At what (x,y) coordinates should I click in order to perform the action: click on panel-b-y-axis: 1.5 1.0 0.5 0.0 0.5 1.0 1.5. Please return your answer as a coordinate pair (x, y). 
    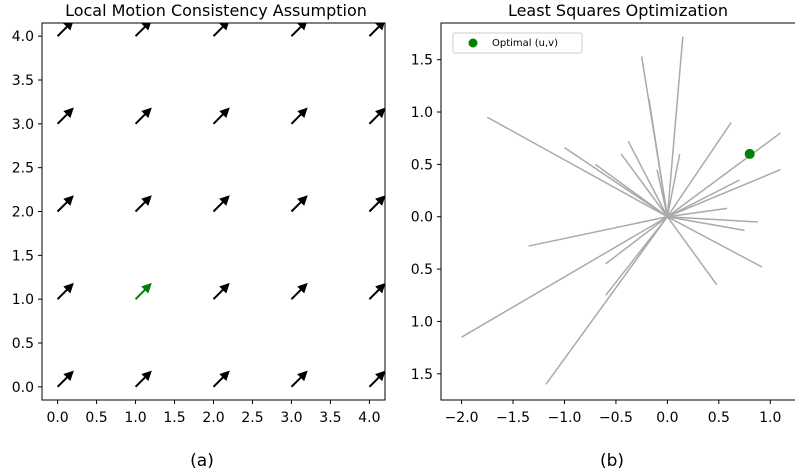
    Looking at the image, I should click on (426, 218).